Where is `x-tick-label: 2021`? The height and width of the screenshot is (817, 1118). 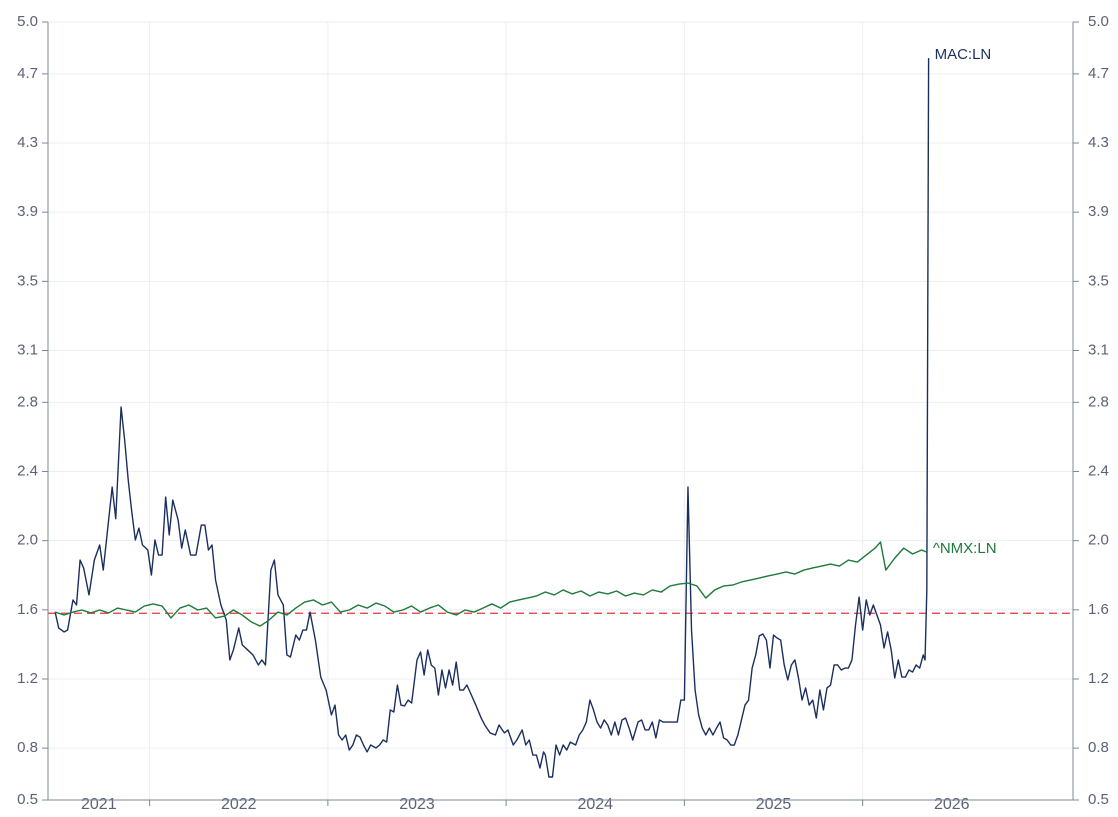
x-tick-label: 2021 is located at coordinates (99, 804).